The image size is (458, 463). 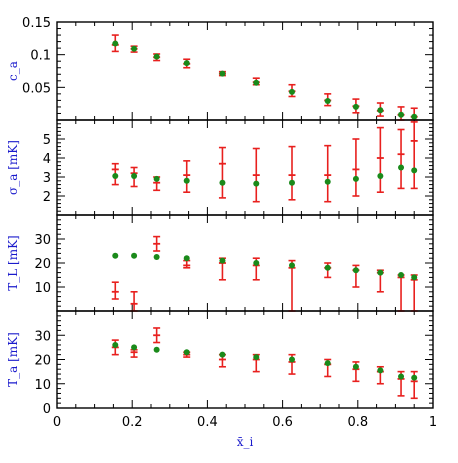 What do you see at coordinates (42, 264) in the screenshot?
I see `panel-3-ytick-label: 20` at bounding box center [42, 264].